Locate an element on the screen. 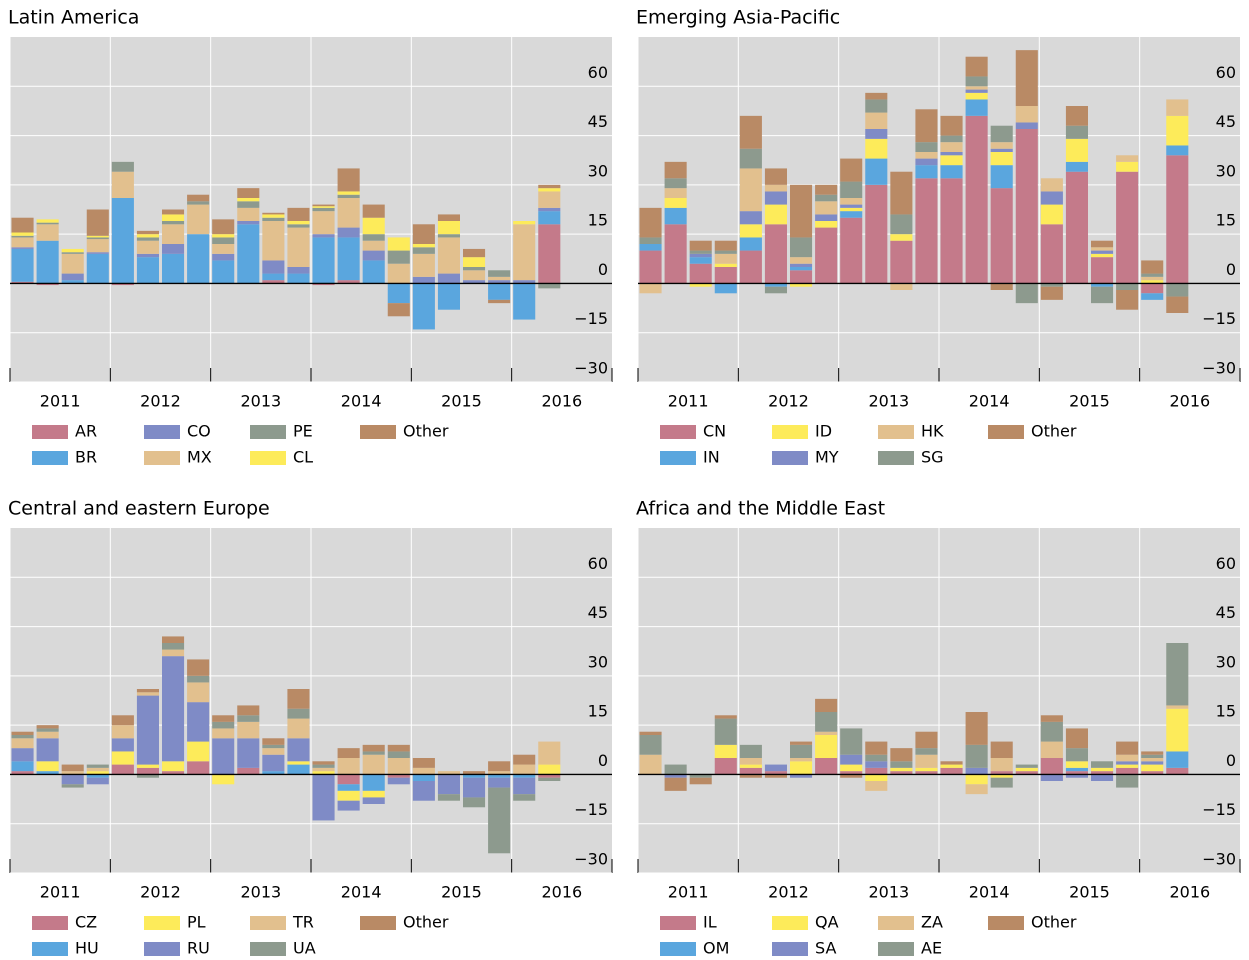 This screenshot has height=960, width=1249. x-tick-label: 2016 is located at coordinates (1189, 401).